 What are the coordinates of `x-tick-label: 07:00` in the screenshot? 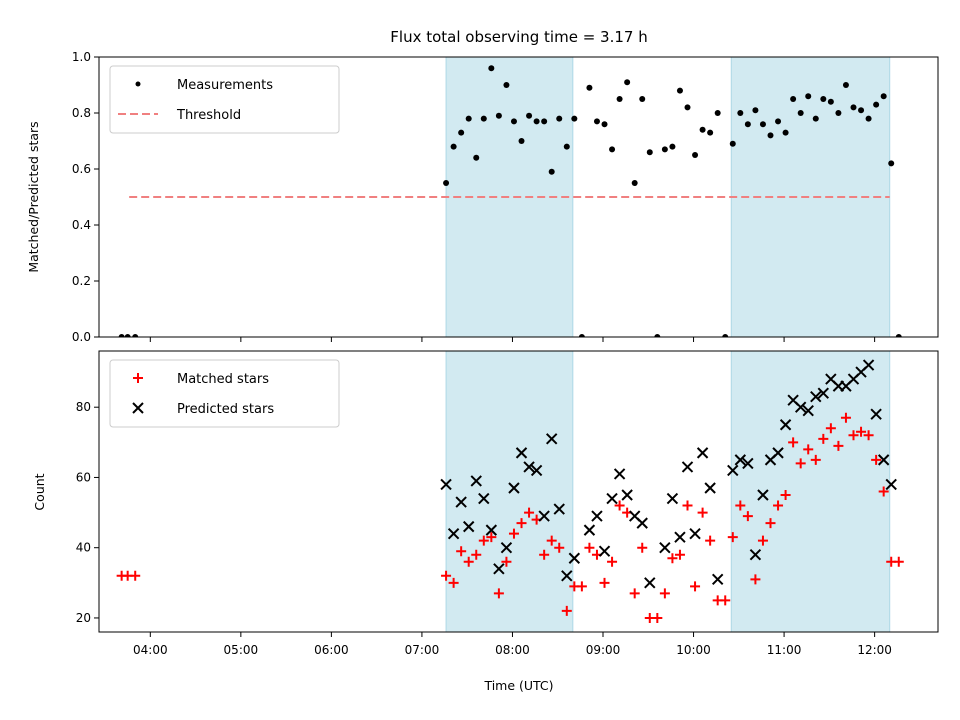 It's located at (422, 650).